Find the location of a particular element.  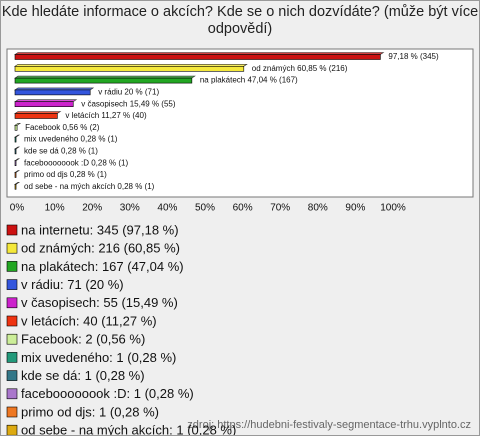

bar-label: mix uvedeného 0,28 % (1) is located at coordinates (71, 139).